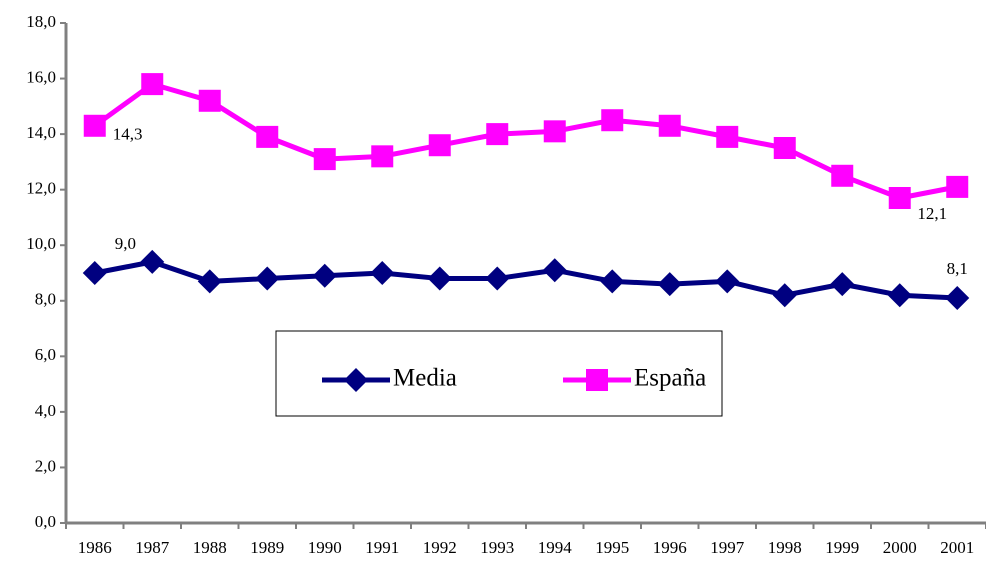  What do you see at coordinates (670, 378) in the screenshot?
I see `legend-label: España` at bounding box center [670, 378].